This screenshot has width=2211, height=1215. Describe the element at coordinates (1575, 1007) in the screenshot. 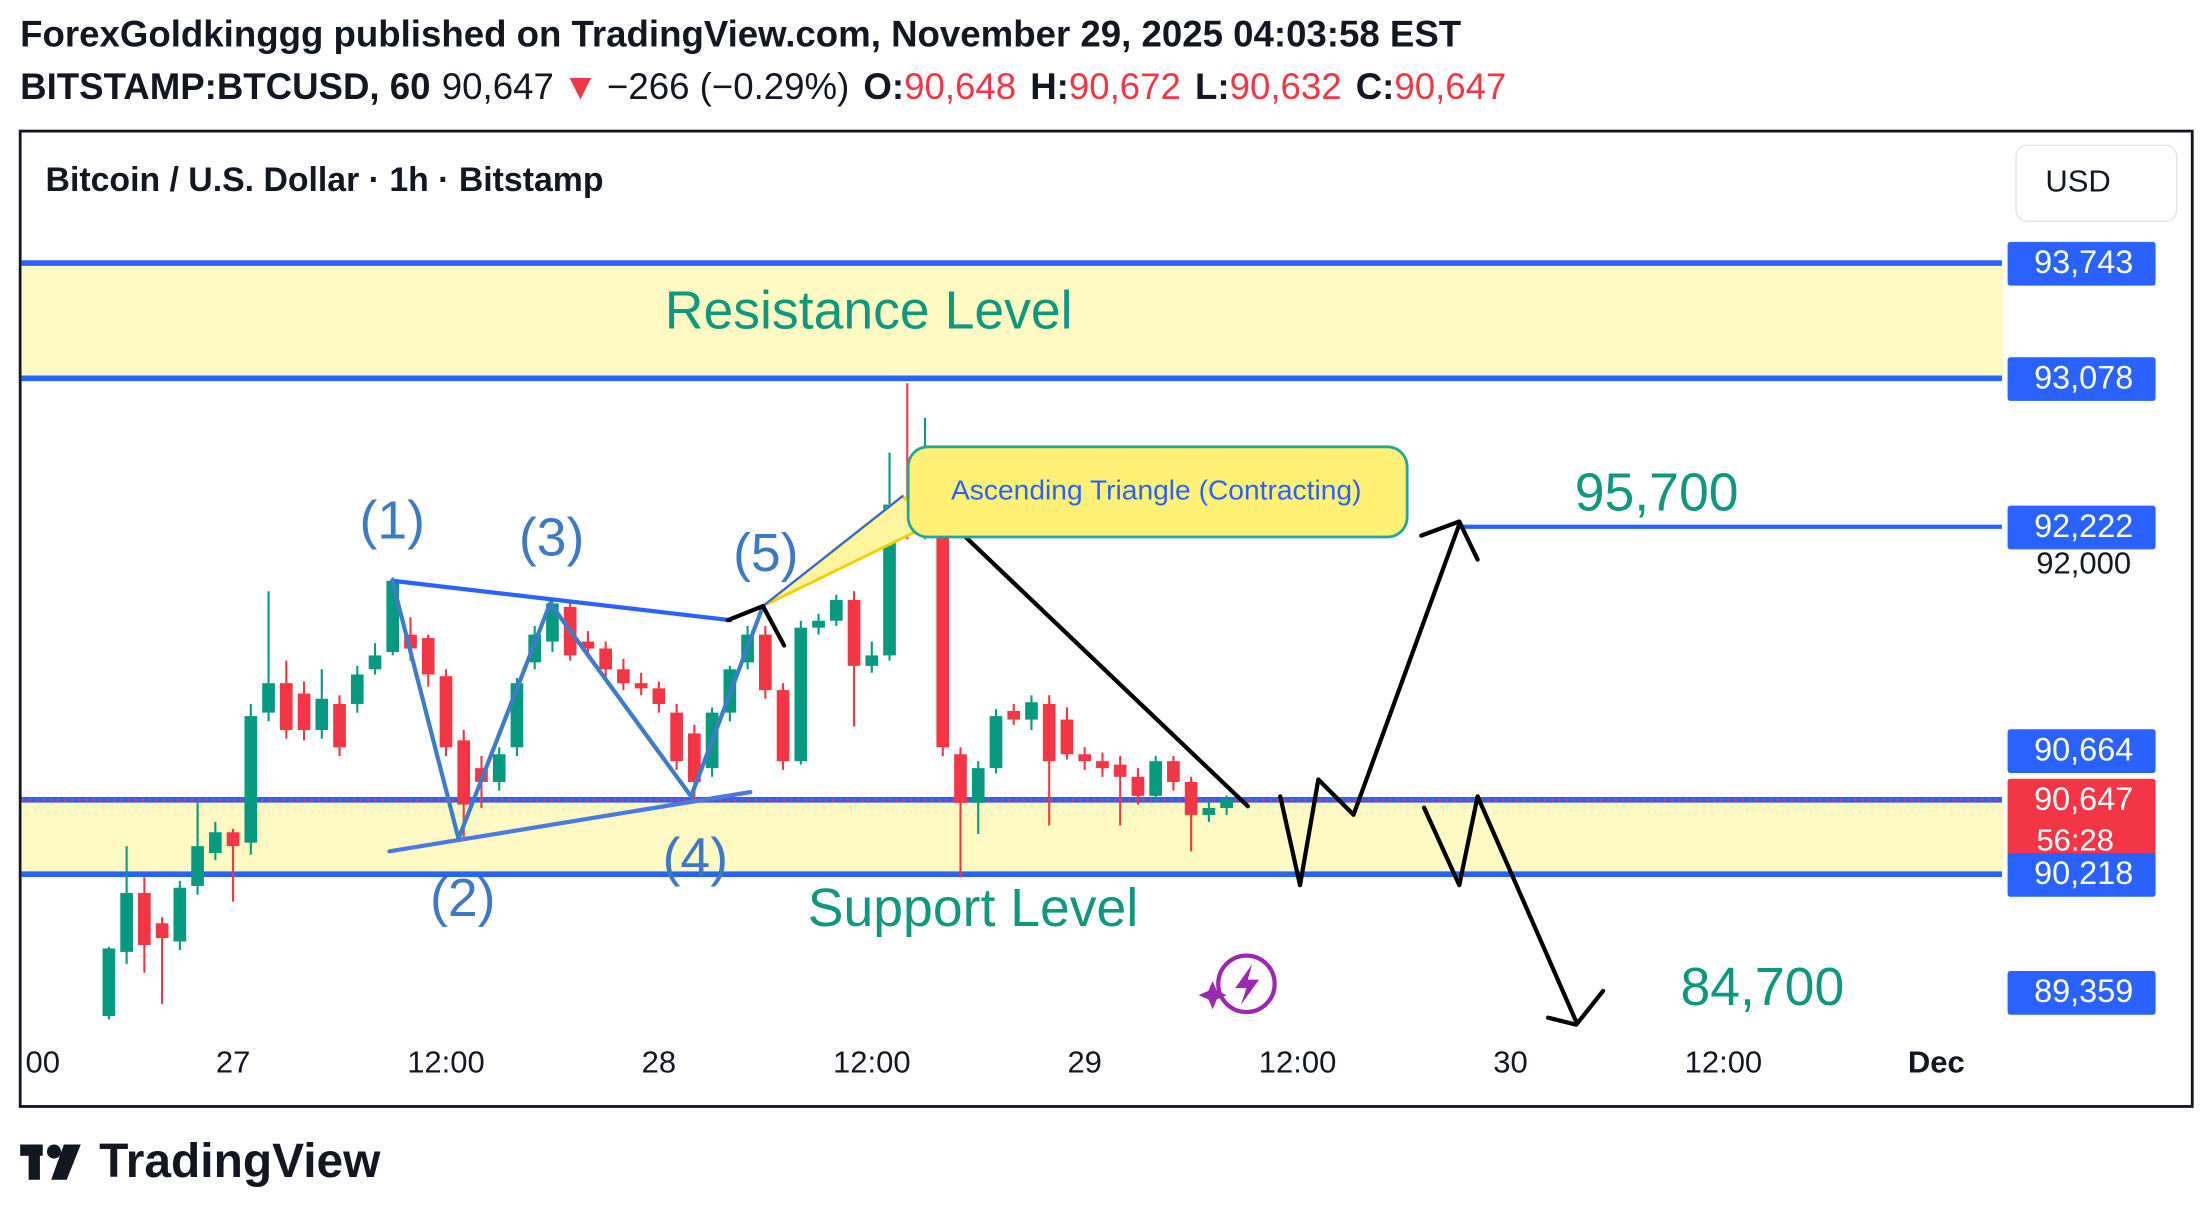

I see `arrow-down-head` at that location.